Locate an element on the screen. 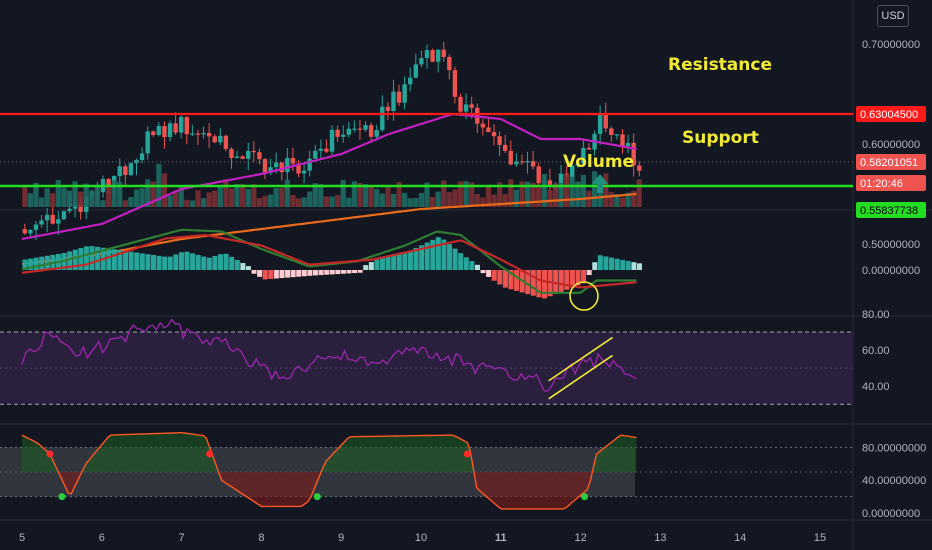 The image size is (932, 550). rsi-tick: 60.00 is located at coordinates (876, 351).